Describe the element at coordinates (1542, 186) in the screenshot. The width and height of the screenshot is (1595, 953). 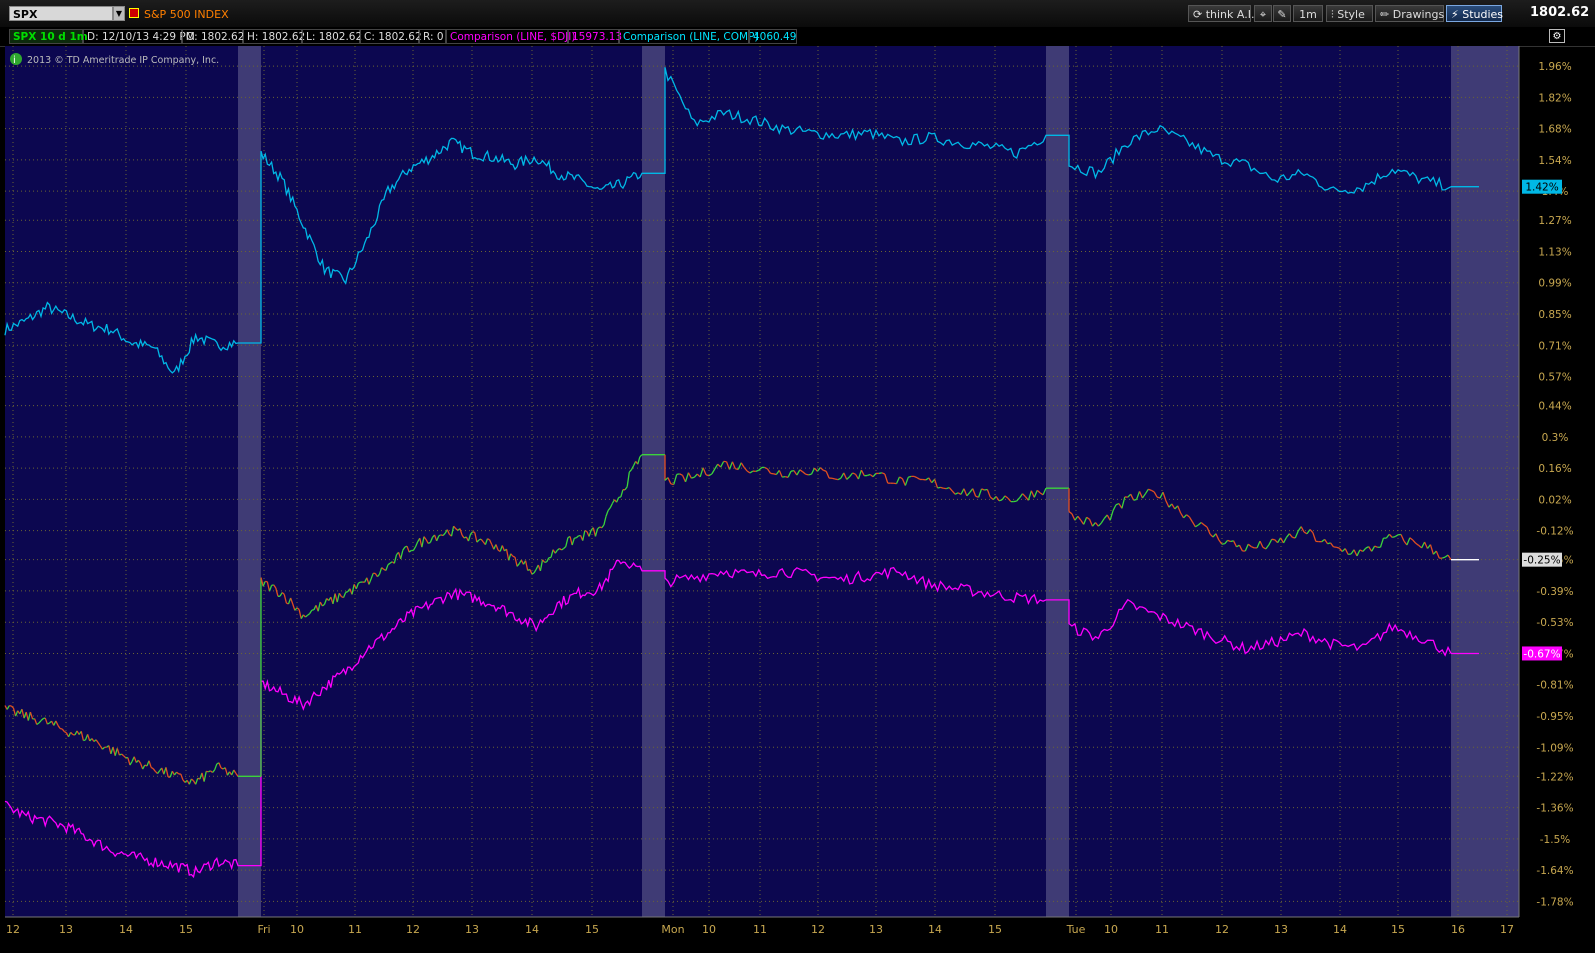
I see `last-value-badge` at that location.